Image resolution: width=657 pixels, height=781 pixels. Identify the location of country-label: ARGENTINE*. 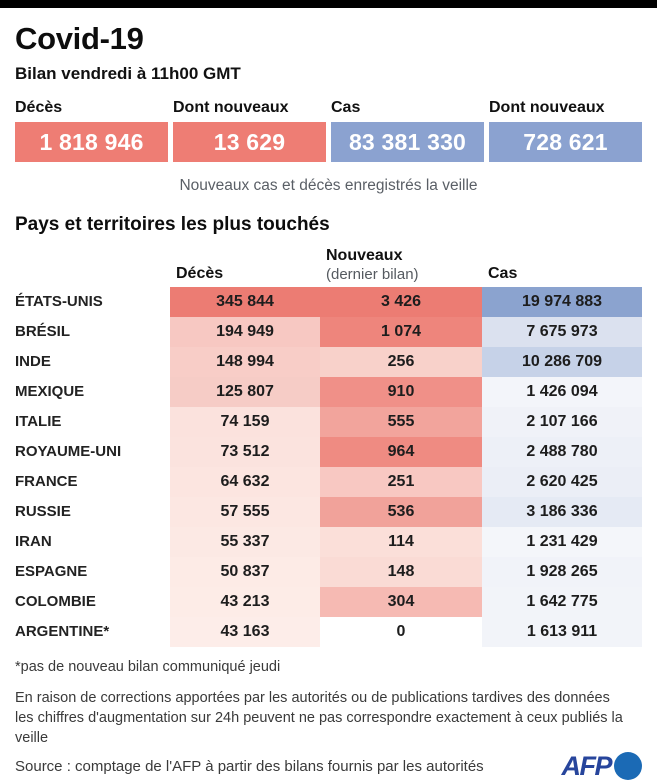
(62, 631).